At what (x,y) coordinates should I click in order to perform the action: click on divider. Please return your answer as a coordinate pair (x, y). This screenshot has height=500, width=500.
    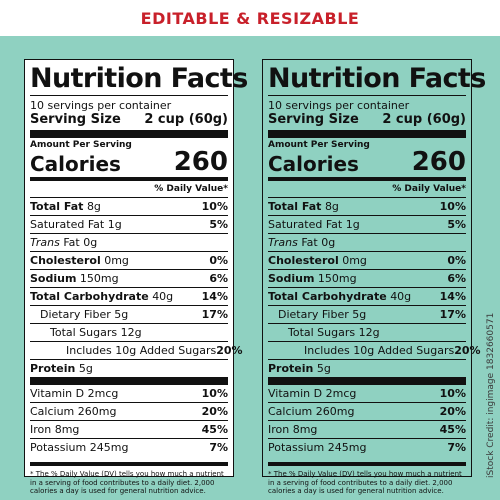
    Looking at the image, I should click on (367, 95).